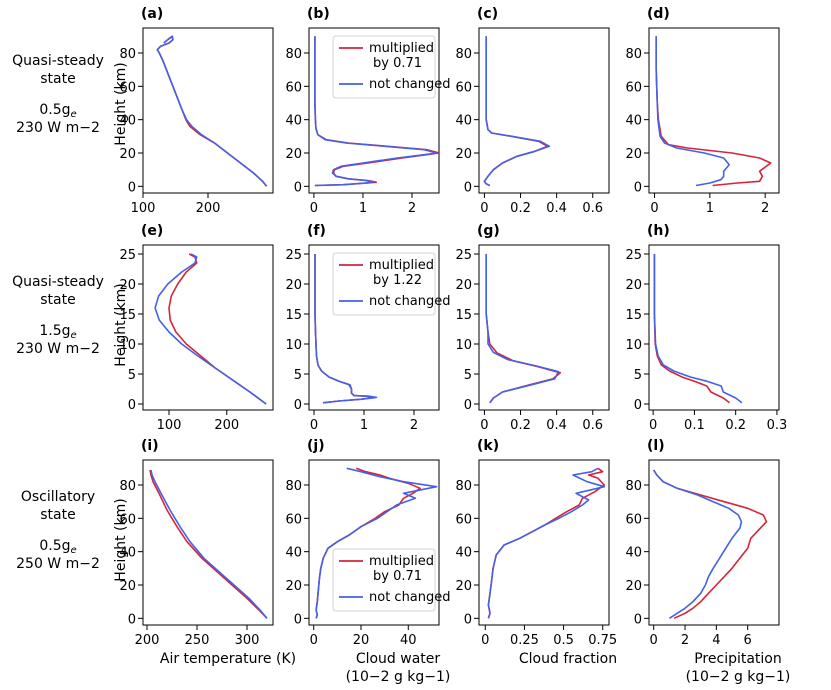 This screenshot has height=690, width=831. I want to click on panel-l-label: (l), so click(656, 446).